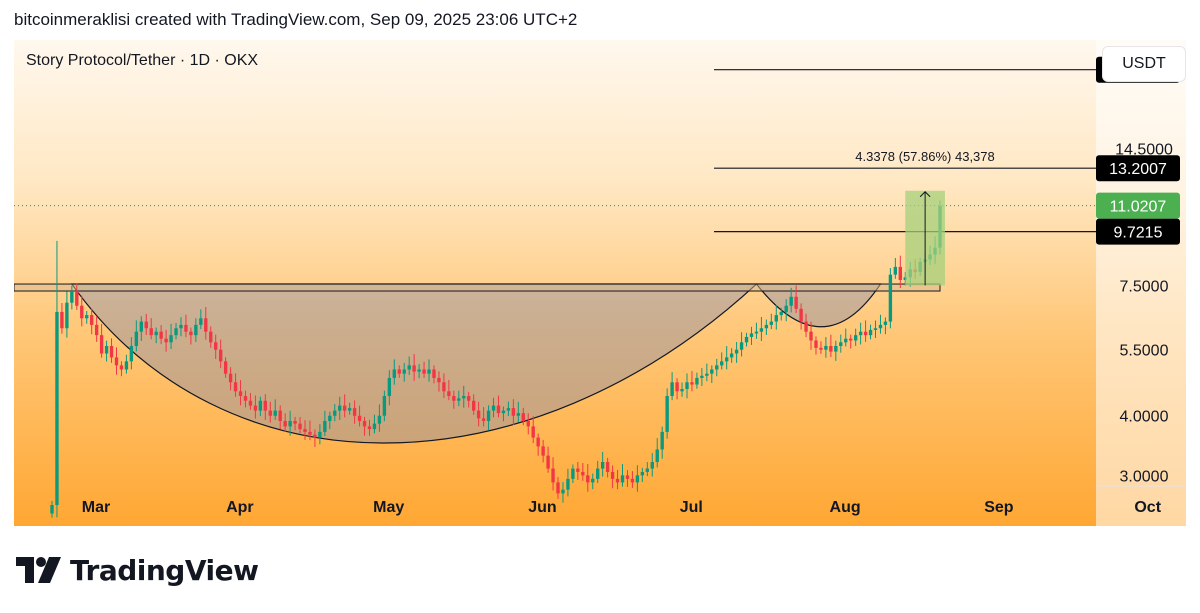  Describe the element at coordinates (1138, 169) in the screenshot. I see `price-level-label: 13.2007` at that location.